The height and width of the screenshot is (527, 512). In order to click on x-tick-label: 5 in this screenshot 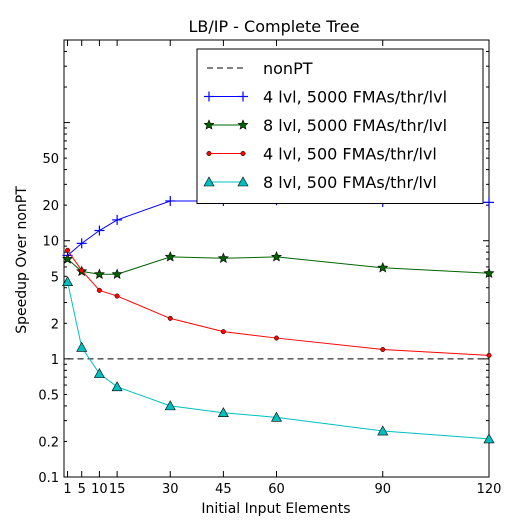, I will do `click(82, 489)`.